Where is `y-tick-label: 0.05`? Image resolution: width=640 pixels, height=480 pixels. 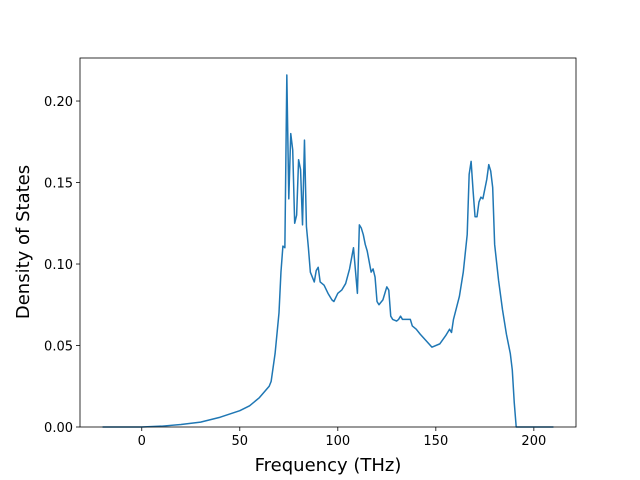 y-tick-label: 0.05 is located at coordinates (58, 347).